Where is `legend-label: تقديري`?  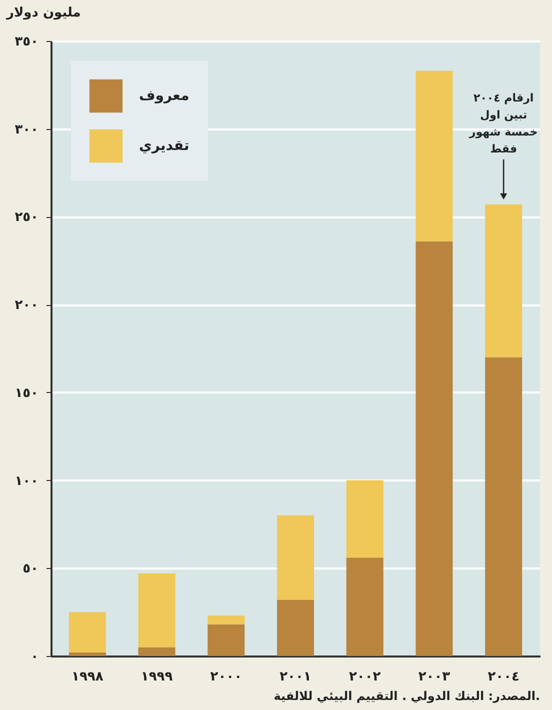 legend-label: تقديري is located at coordinates (164, 146).